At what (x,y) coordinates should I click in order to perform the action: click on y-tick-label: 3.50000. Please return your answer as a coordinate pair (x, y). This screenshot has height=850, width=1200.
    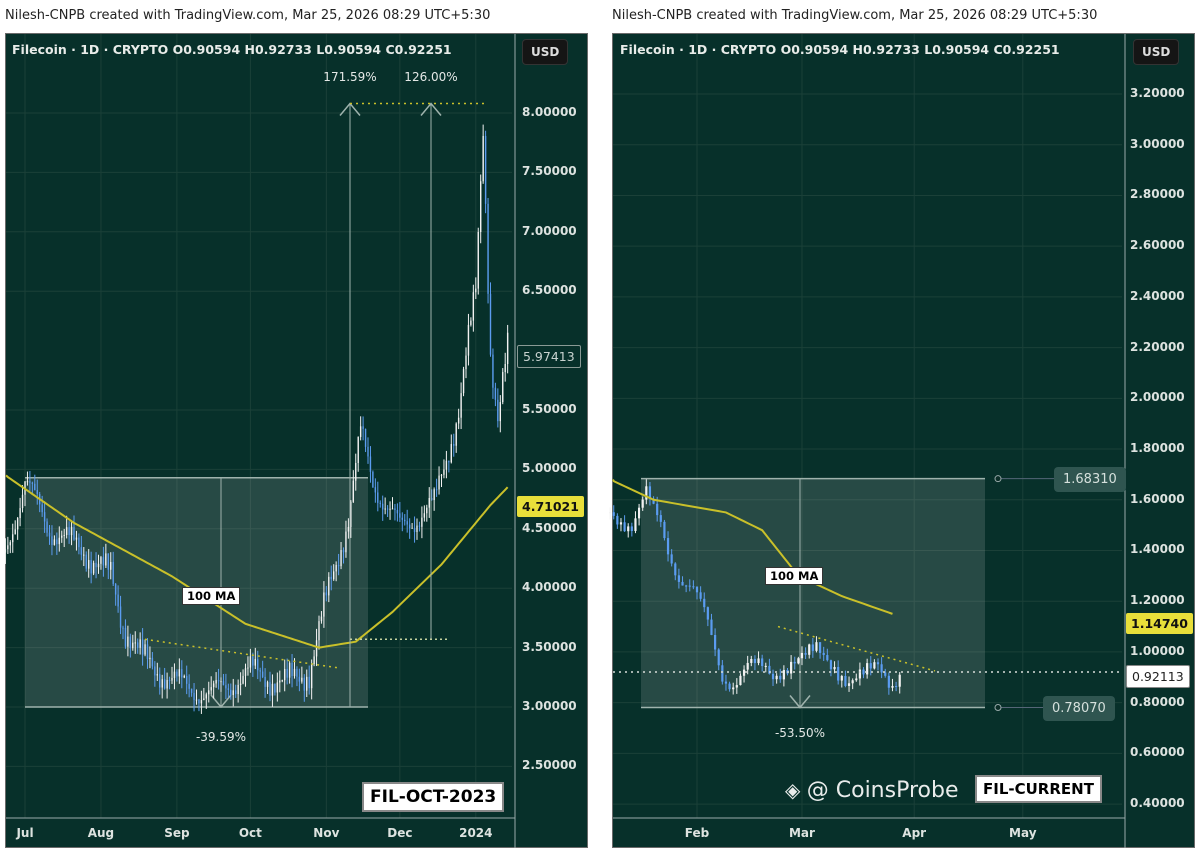
    Looking at the image, I should click on (549, 646).